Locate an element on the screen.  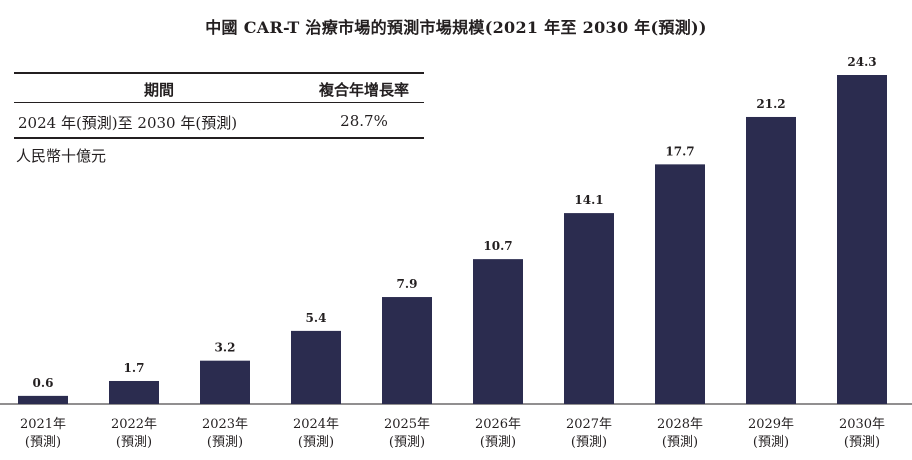
bar-2029年 is located at coordinates (771, 260).